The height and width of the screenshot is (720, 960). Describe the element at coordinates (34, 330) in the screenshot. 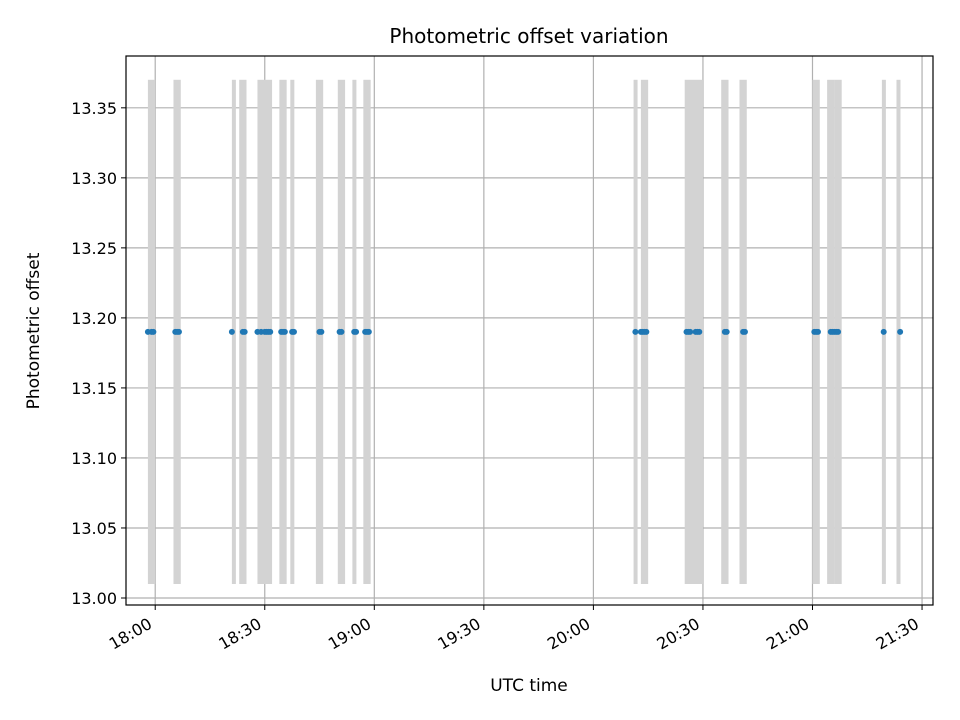

I see `y-axis-label: Photometric offset` at that location.